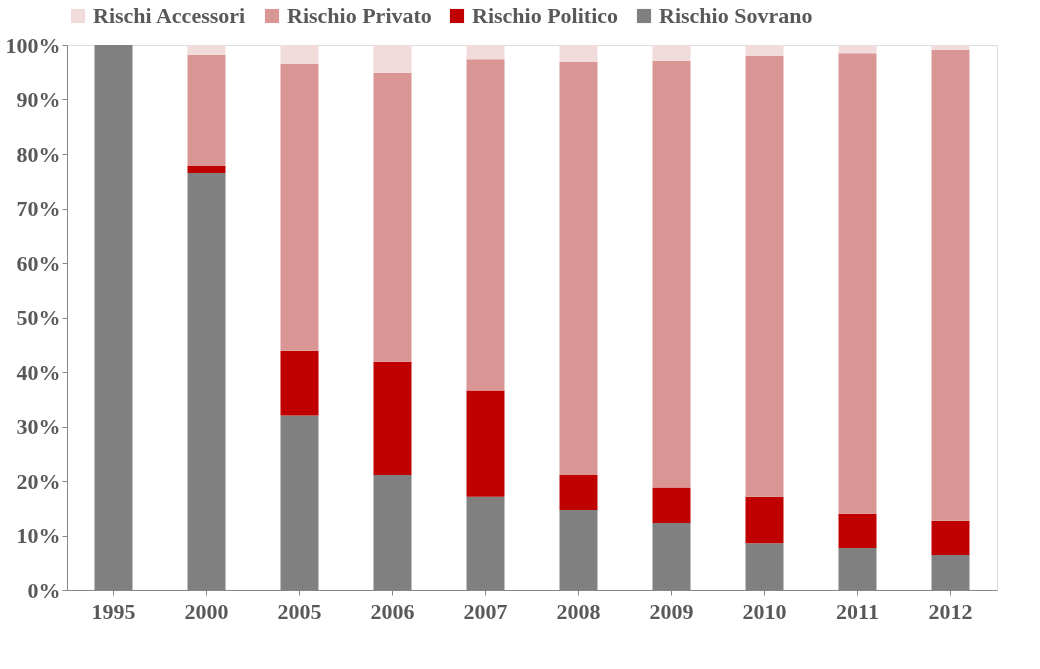 This screenshot has height=669, width=1040. I want to click on x-tick-label: 2012, so click(950, 611).